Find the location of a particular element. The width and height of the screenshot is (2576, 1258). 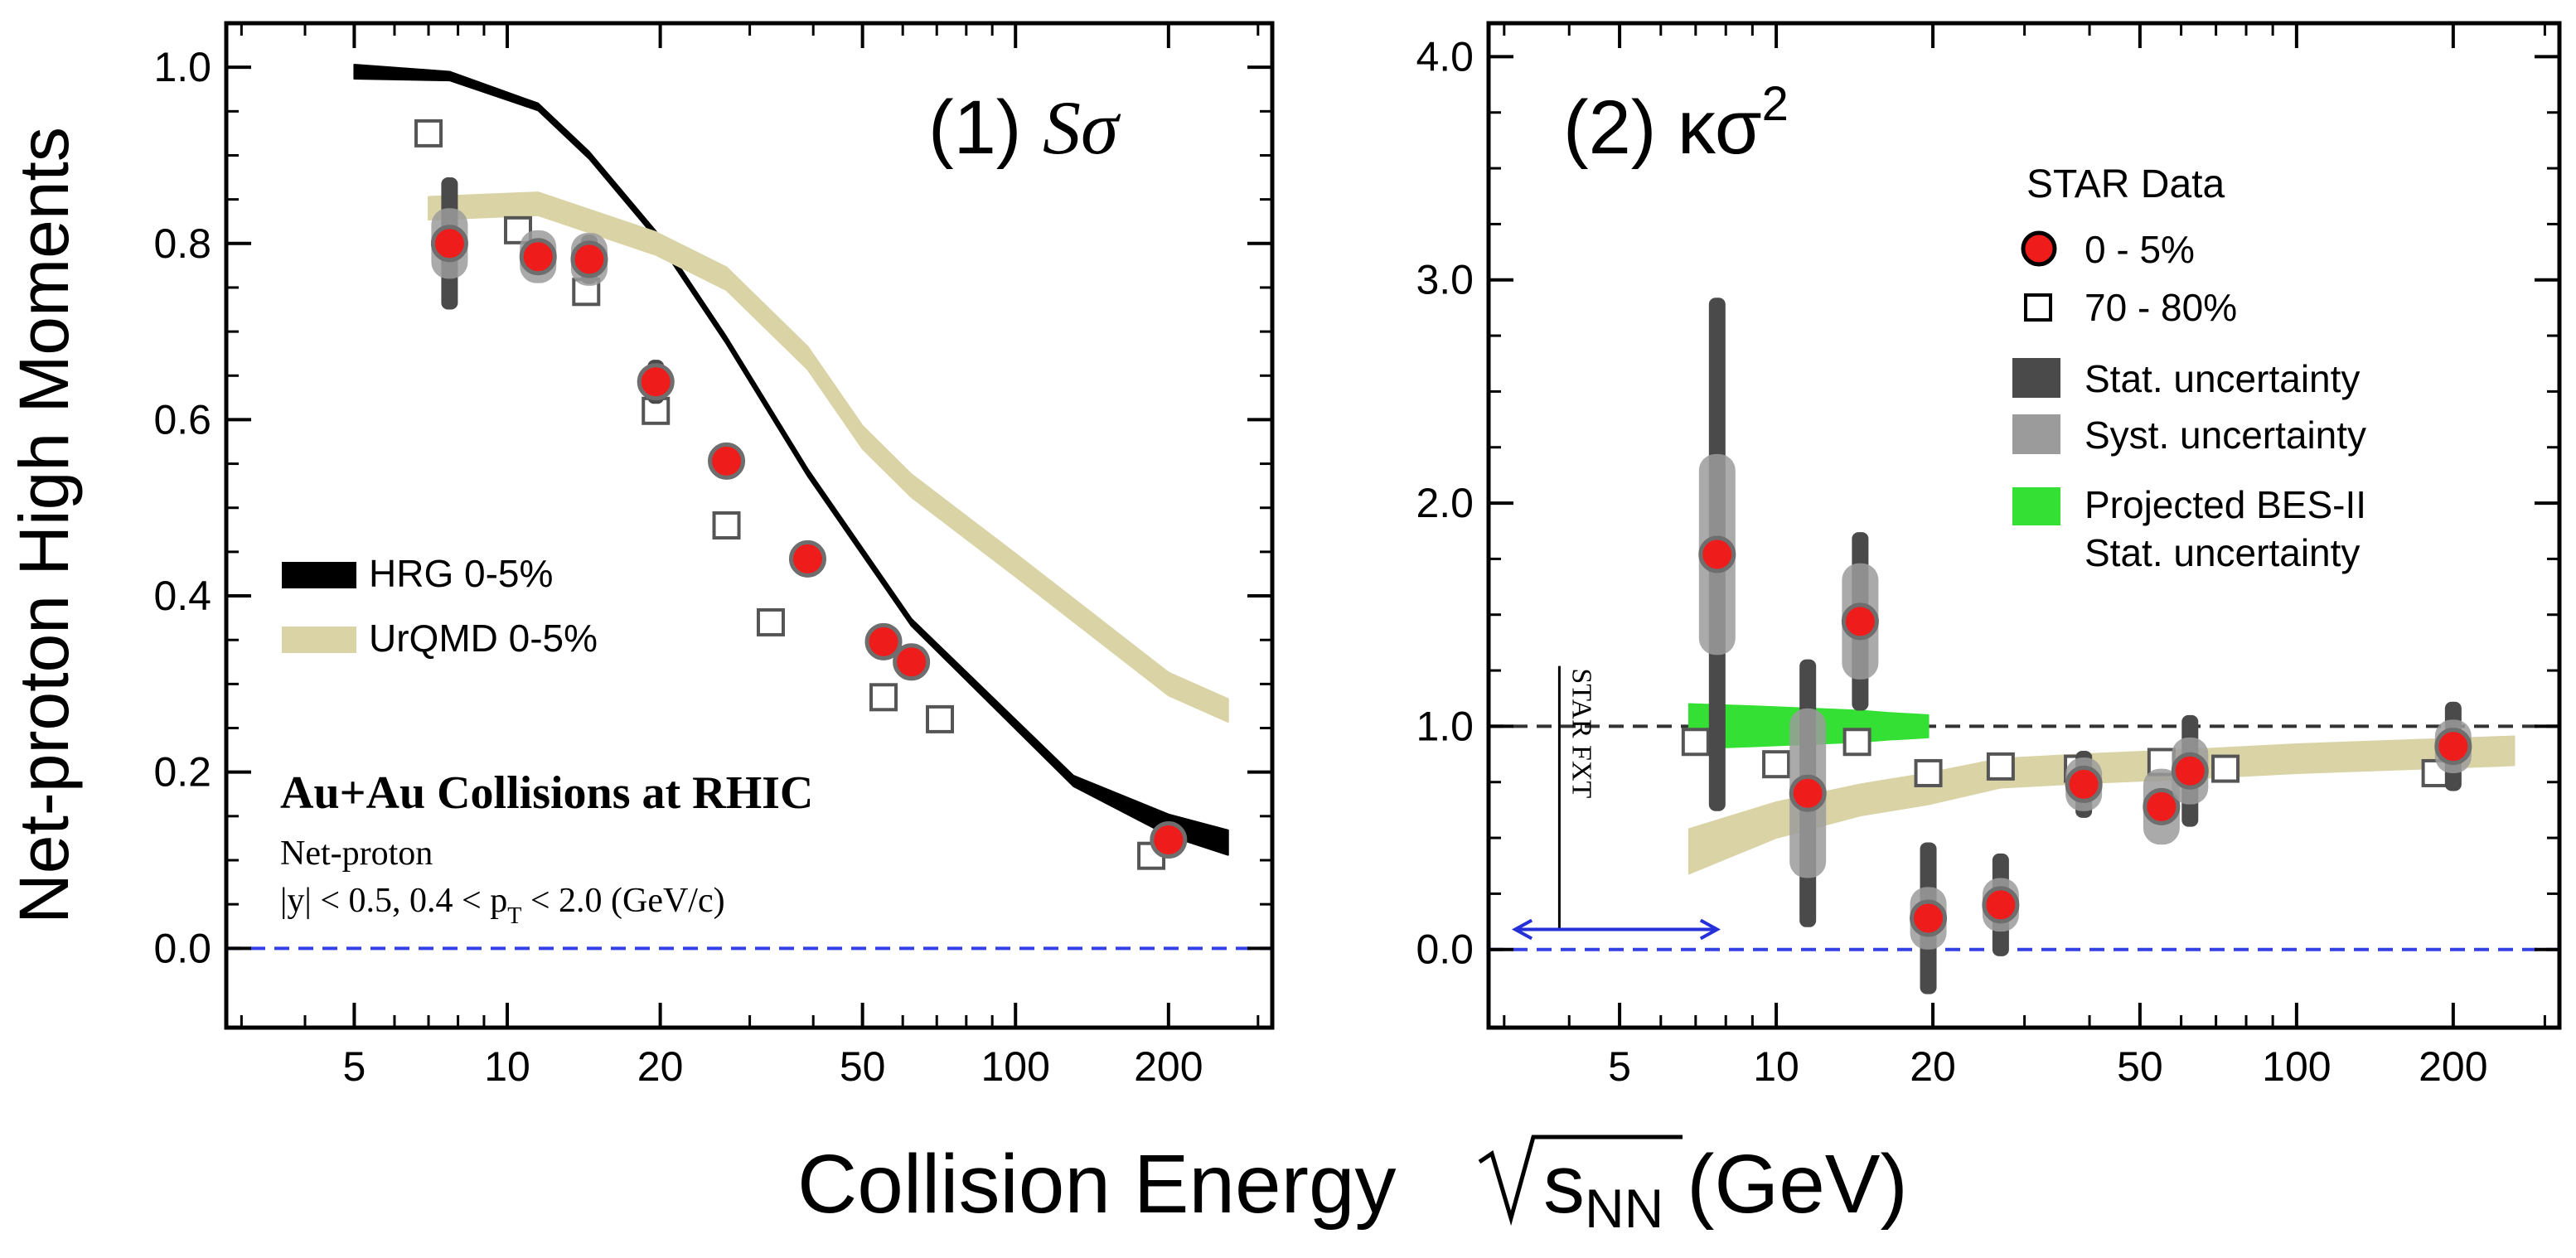

fxt-arrow-head-right is located at coordinates (1710, 929).